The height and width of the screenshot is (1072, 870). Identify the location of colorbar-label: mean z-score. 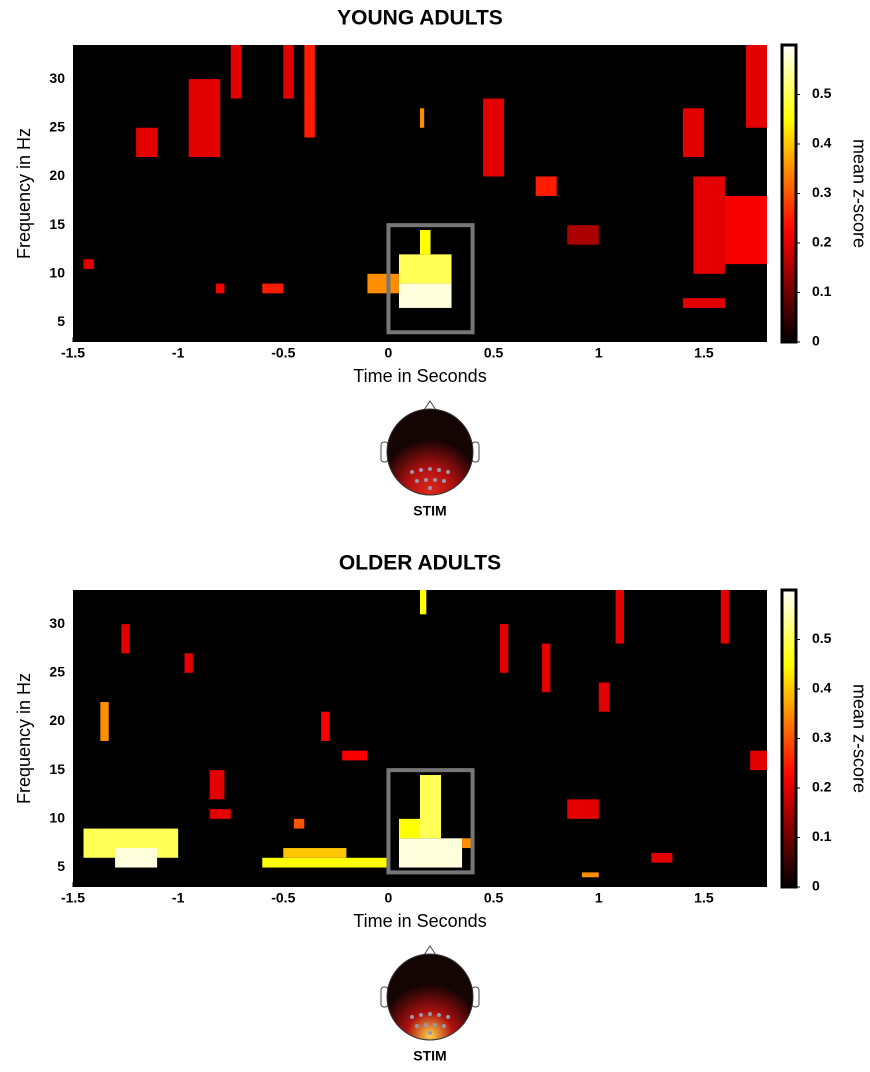
(859, 738).